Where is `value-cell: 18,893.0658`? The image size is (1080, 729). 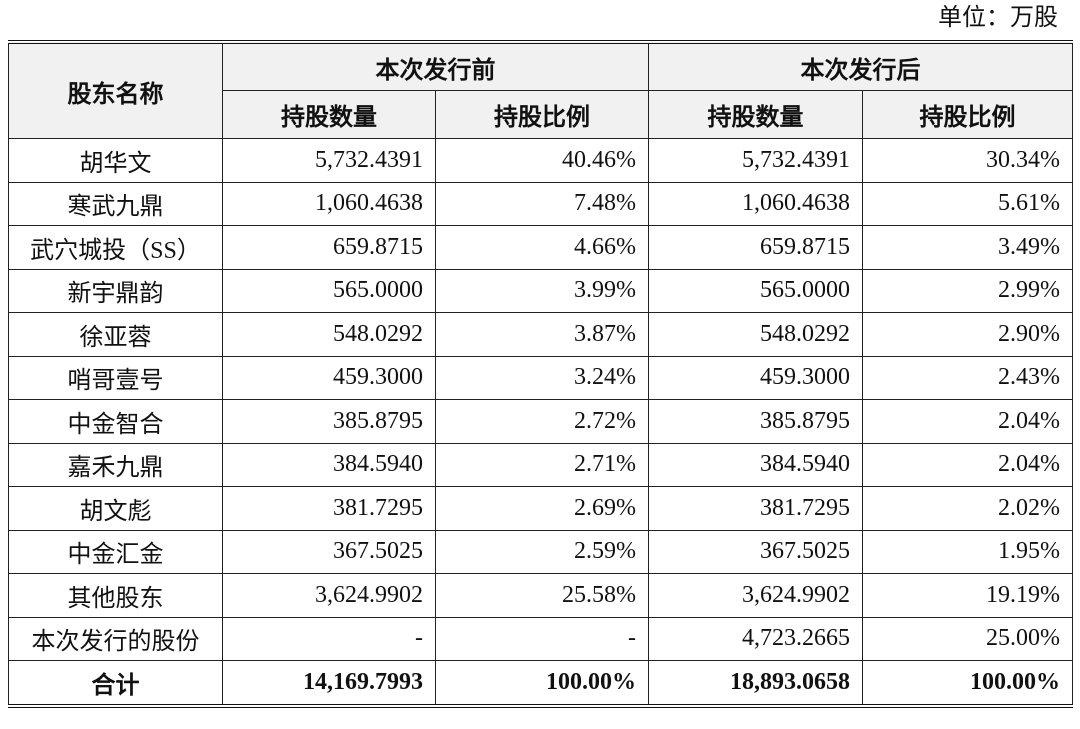 value-cell: 18,893.0658 is located at coordinates (755, 683).